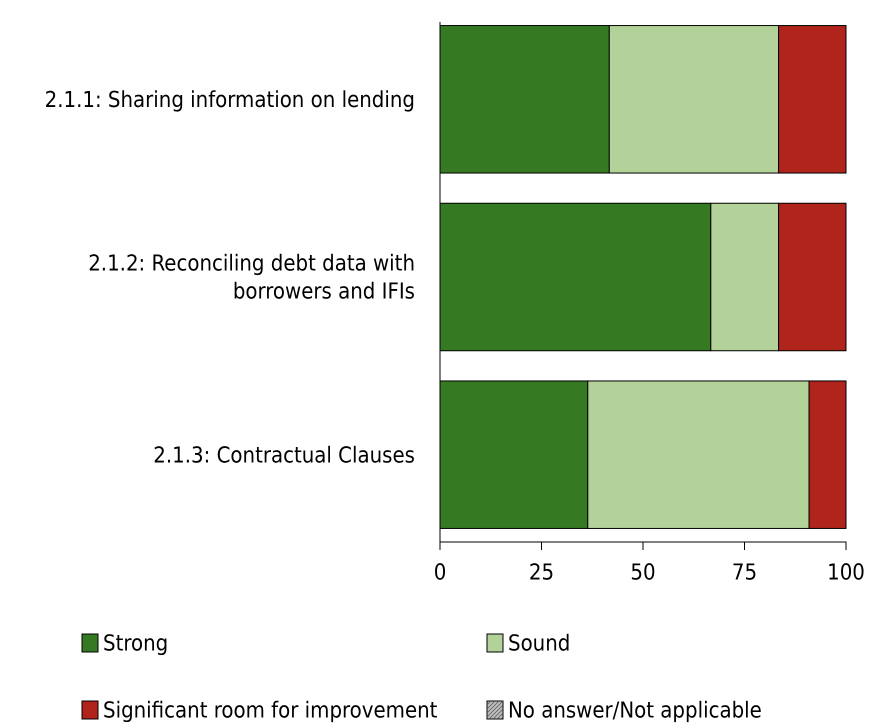 This screenshot has width=890, height=725. Describe the element at coordinates (440, 573) in the screenshot. I see `x-tick-label: 0` at that location.